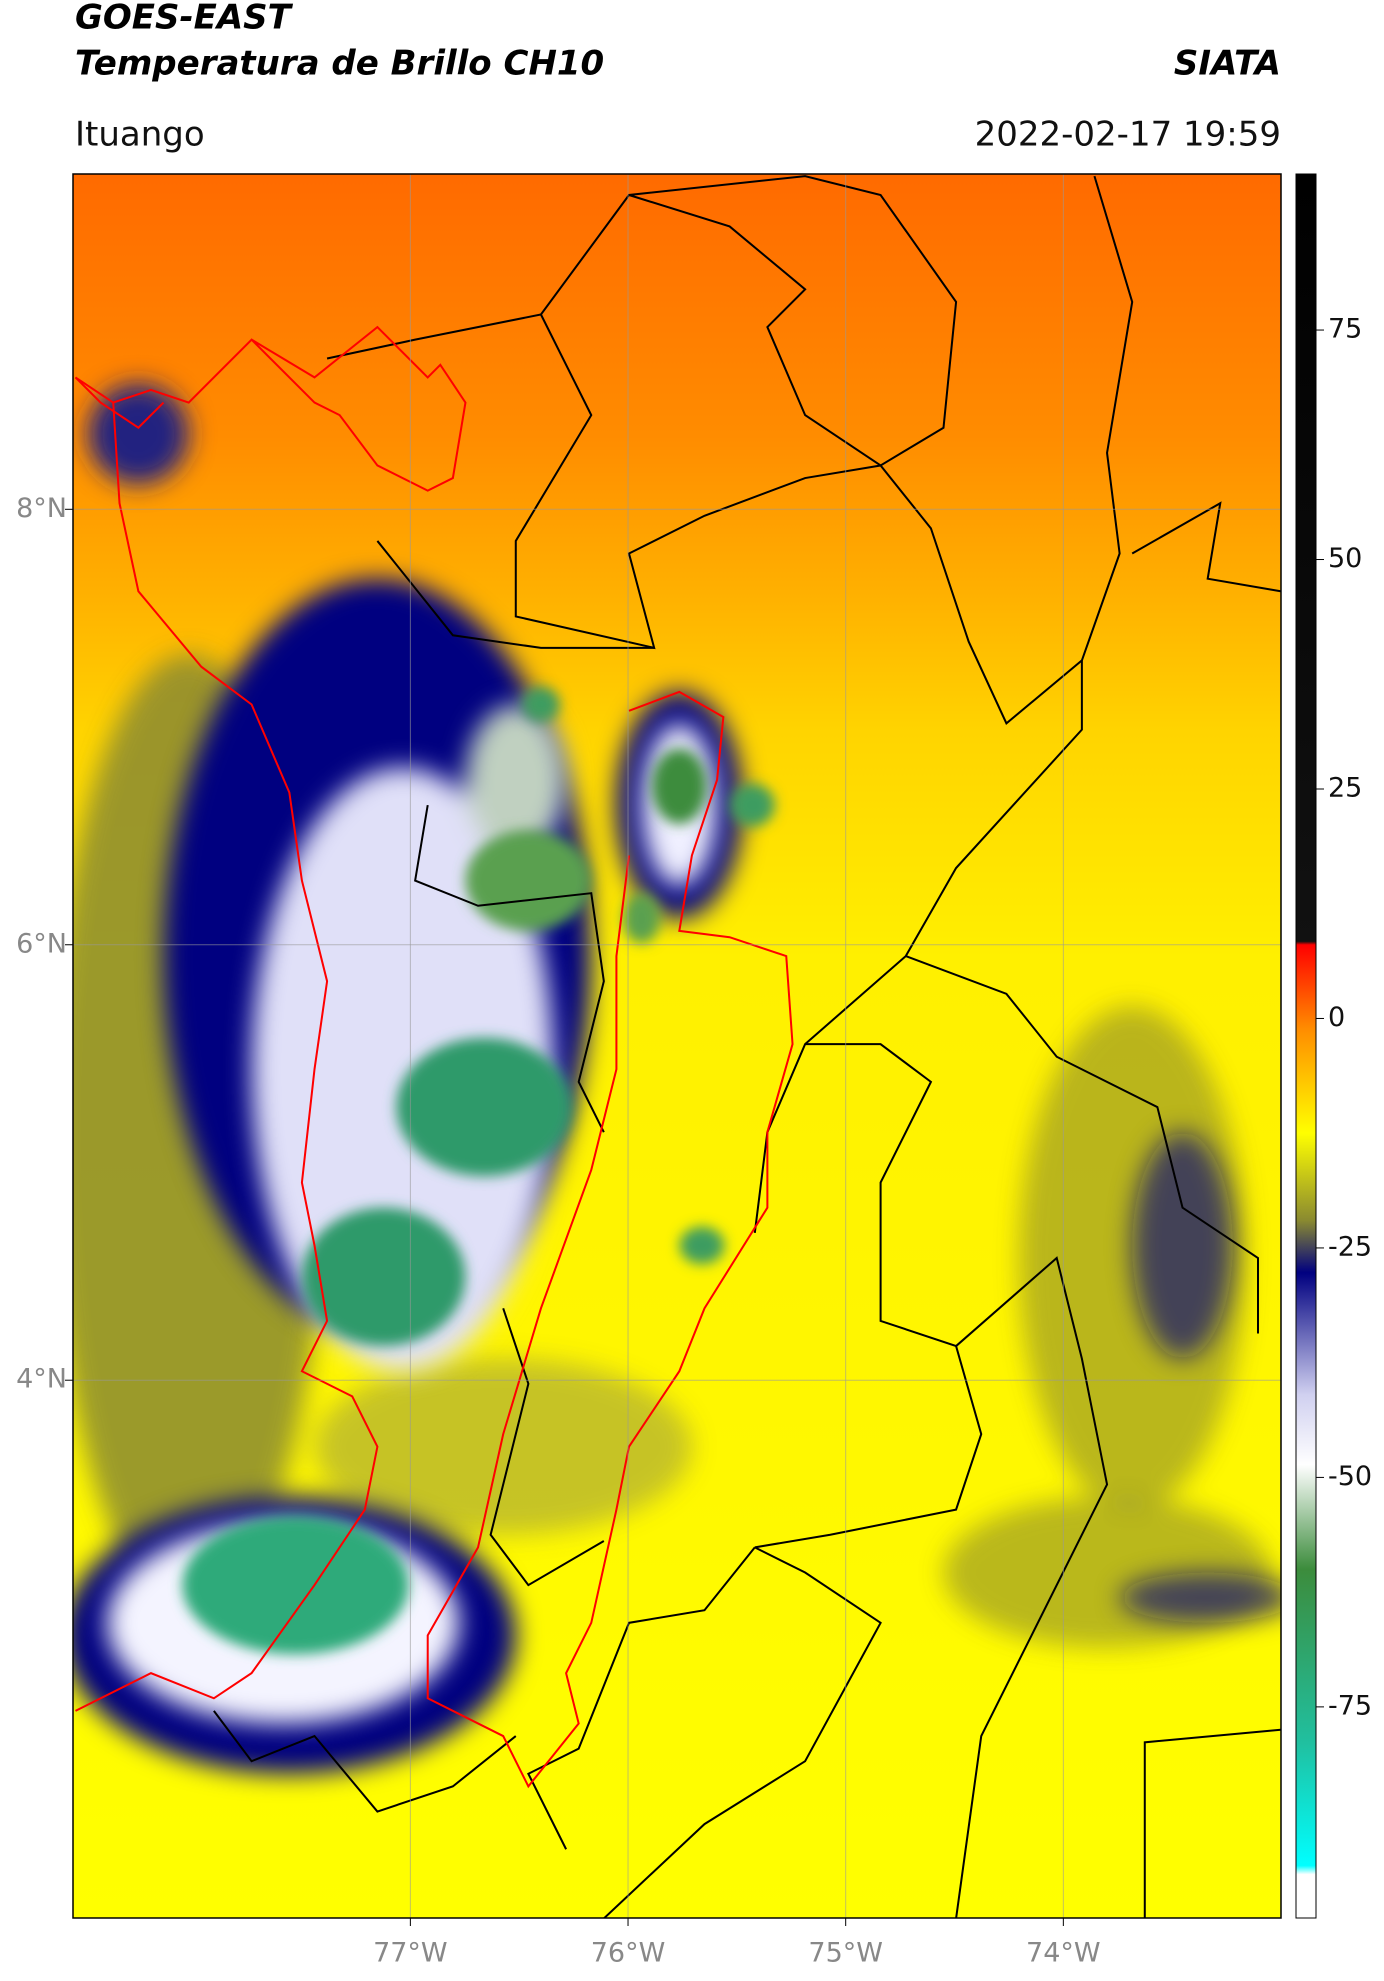  What do you see at coordinates (410, 1953) in the screenshot?
I see `x-tick-label: 77°W` at bounding box center [410, 1953].